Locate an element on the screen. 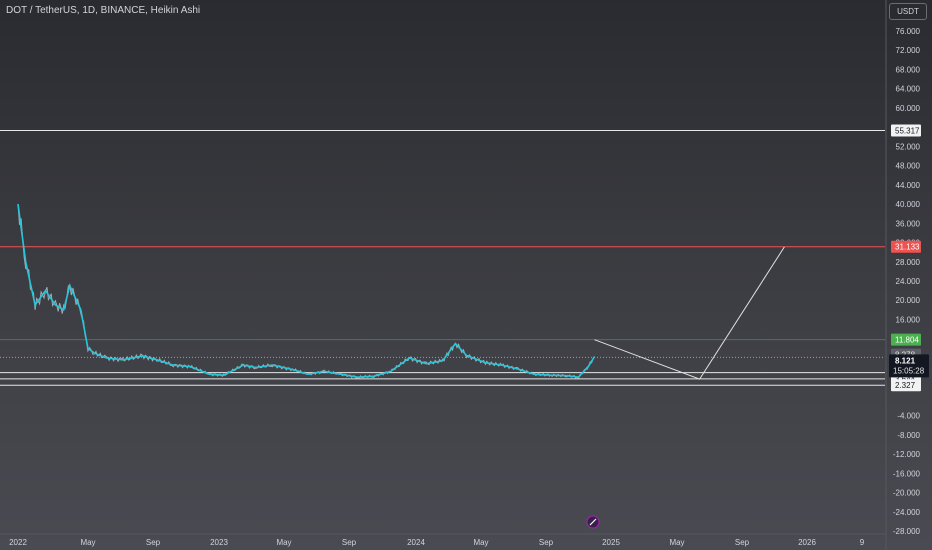  y-tick-label-16: -8.000 is located at coordinates (908, 435).